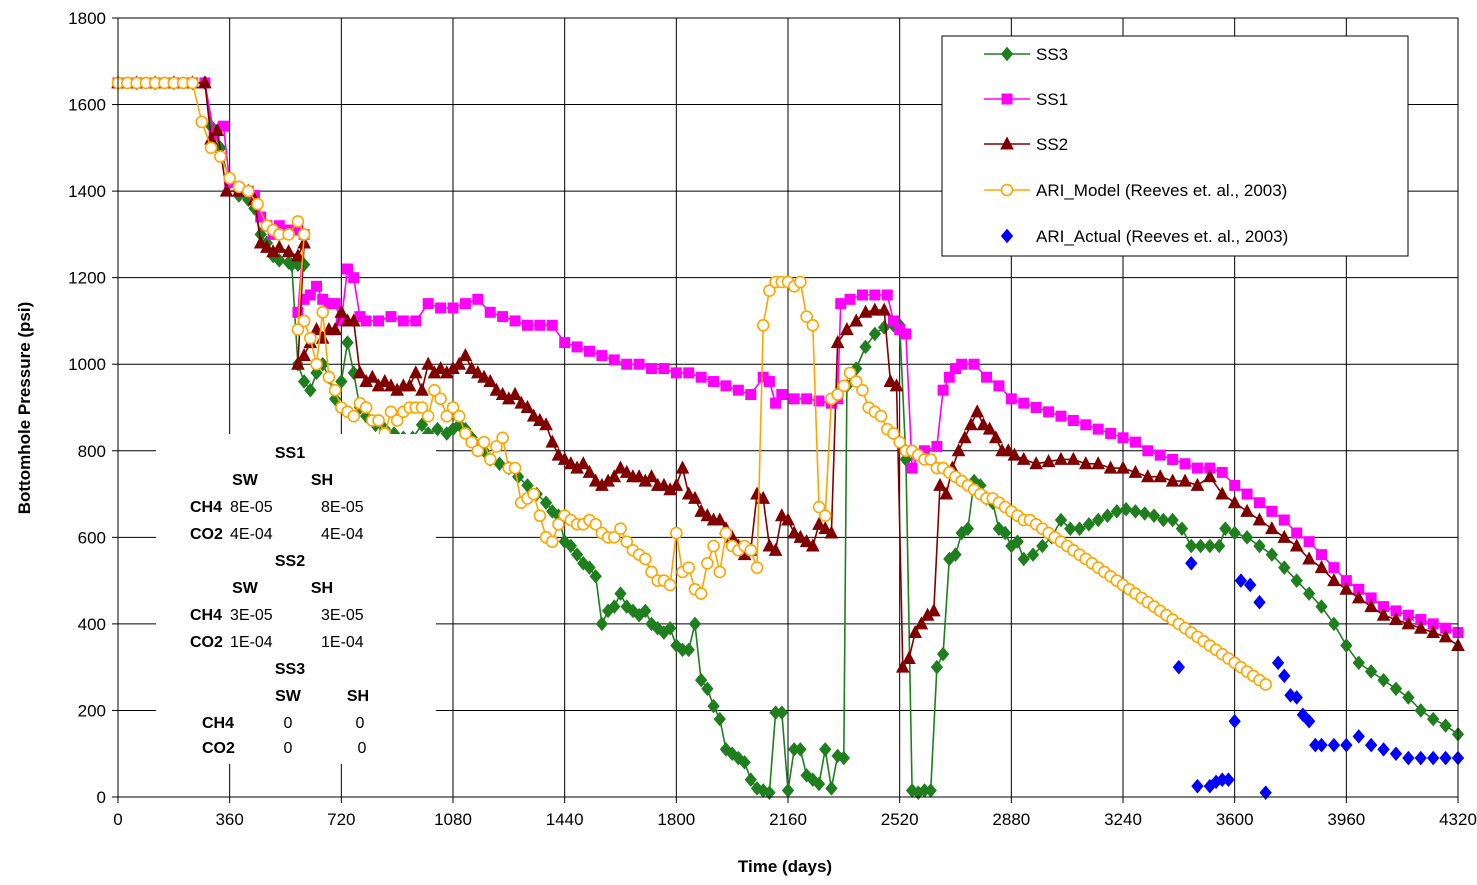  I want to click on ss2-ch4-sw: 3E-05, so click(251, 615).